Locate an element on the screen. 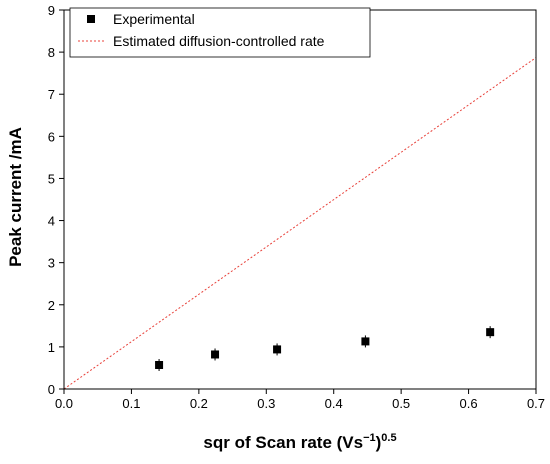 The height and width of the screenshot is (464, 550). data-points is located at coordinates (325, 348).